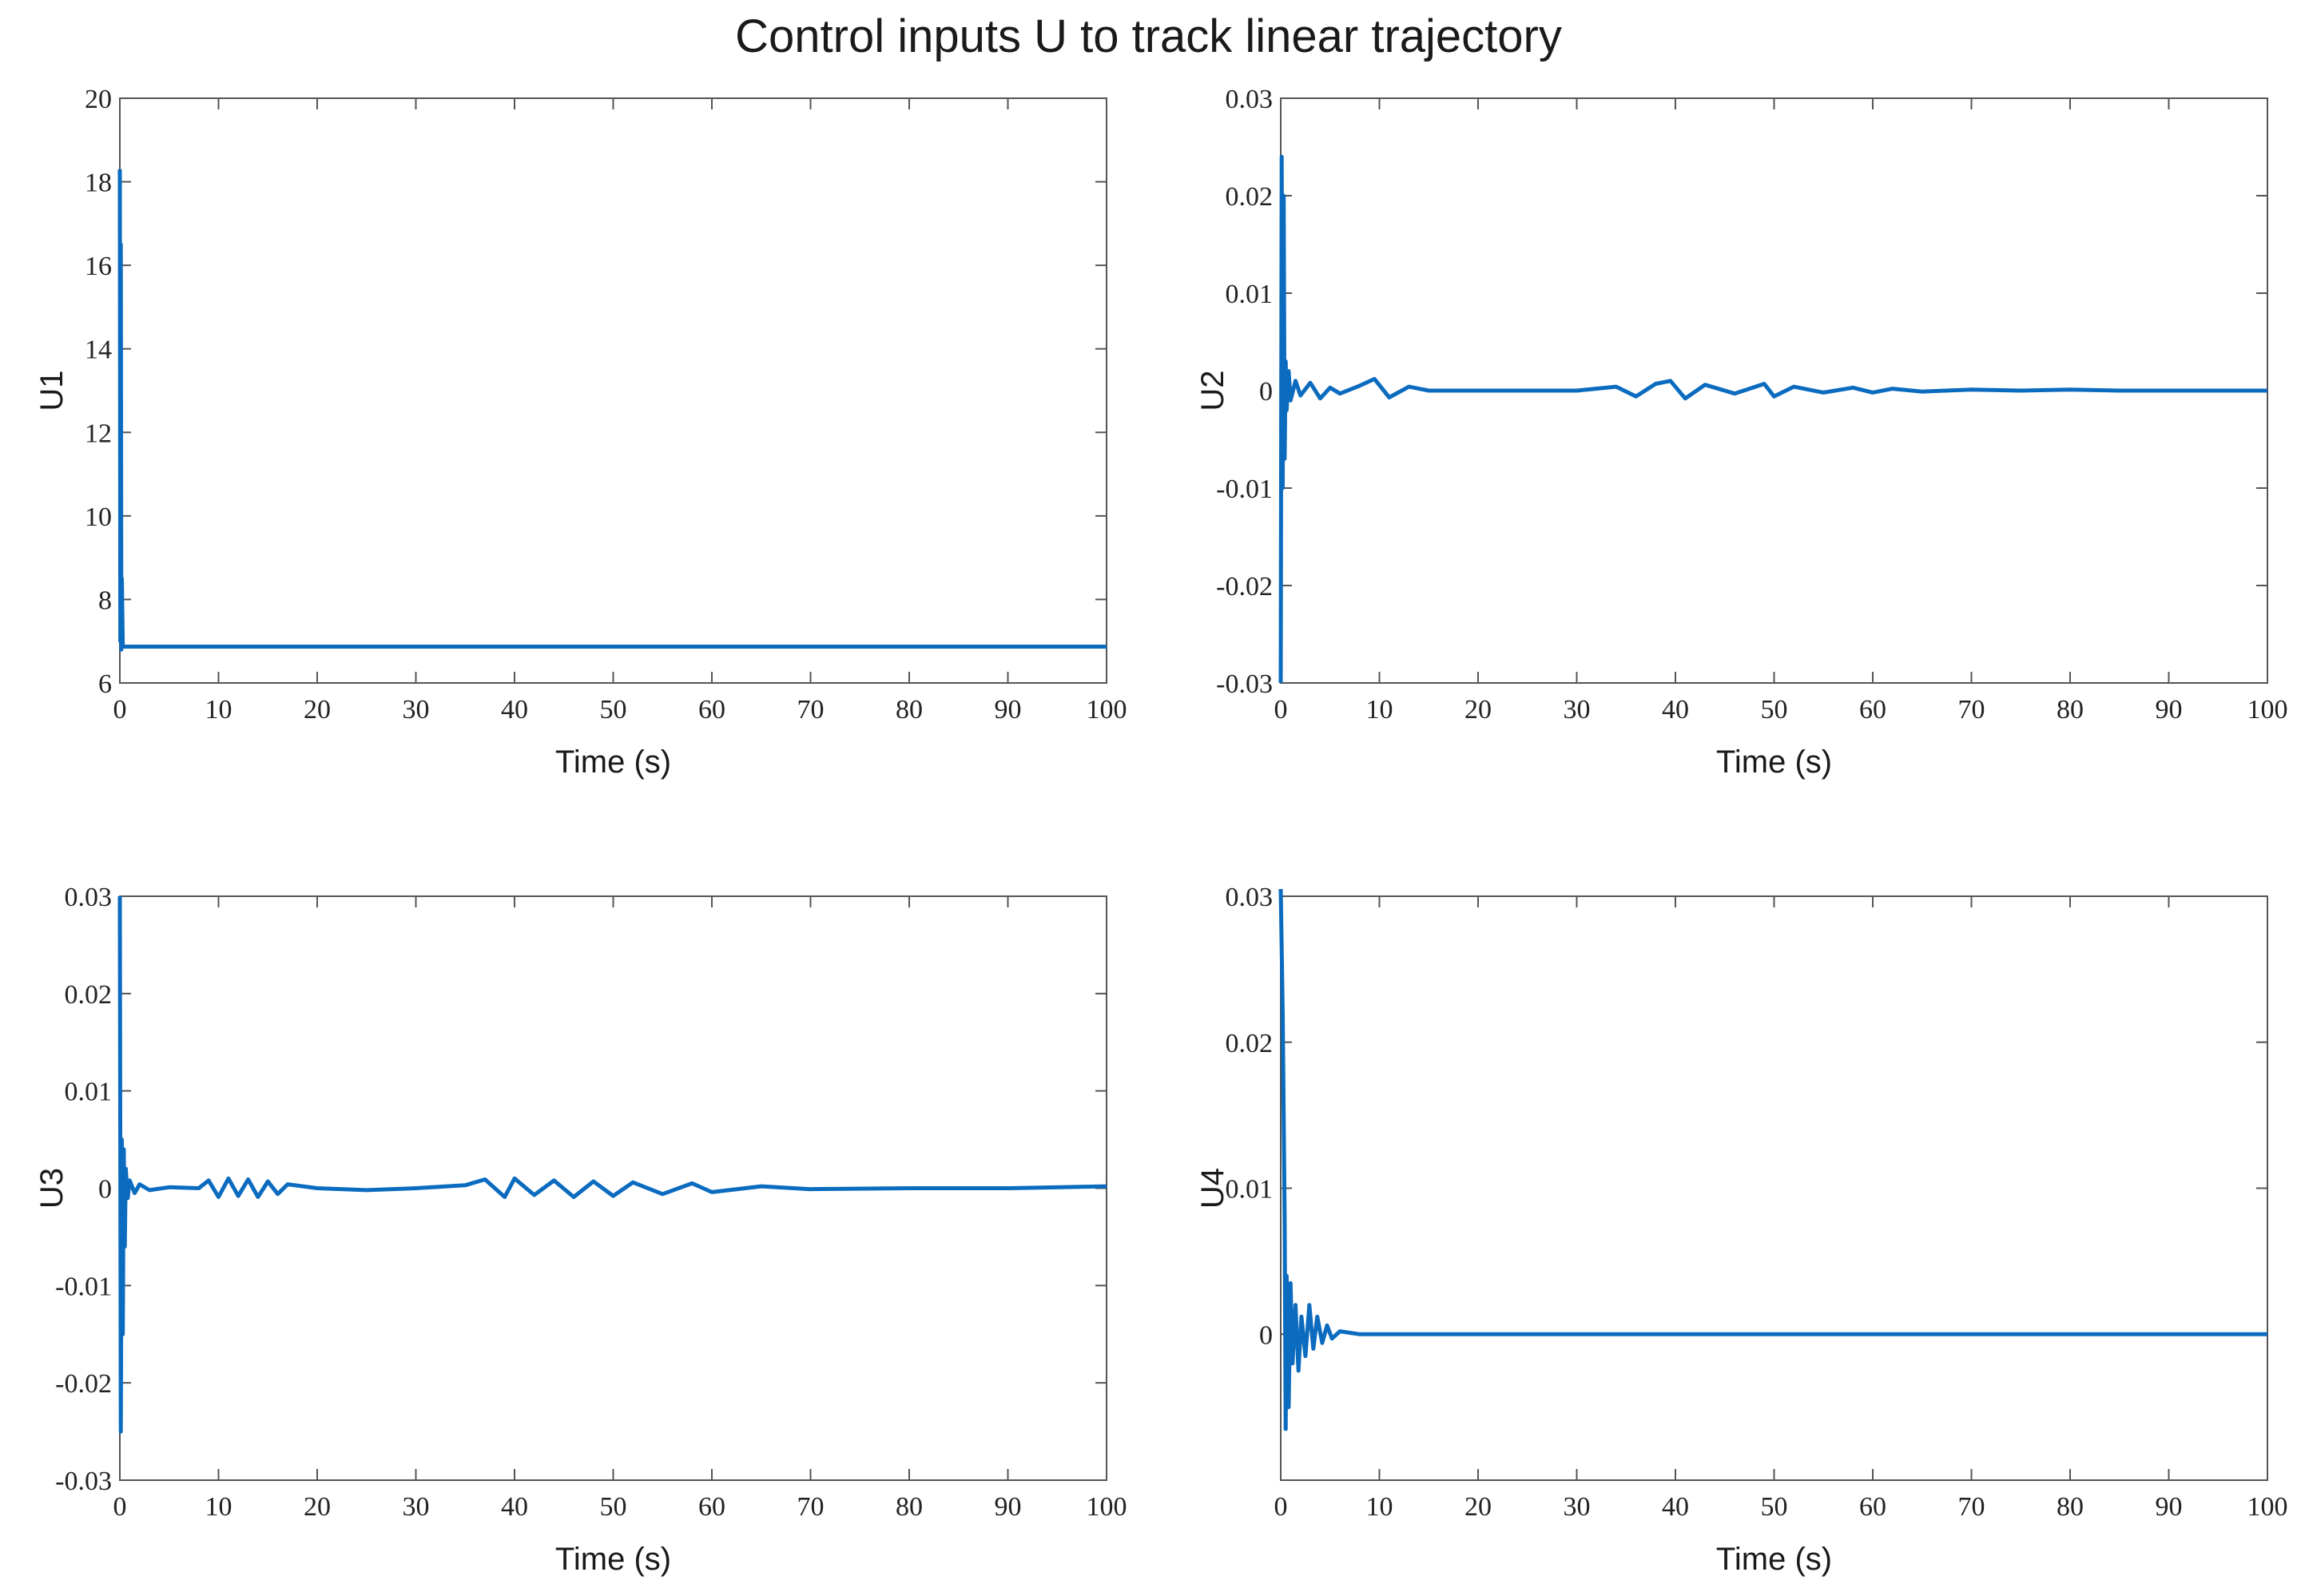  Describe the element at coordinates (98, 433) in the screenshot. I see `y-tick-label: 12` at that location.